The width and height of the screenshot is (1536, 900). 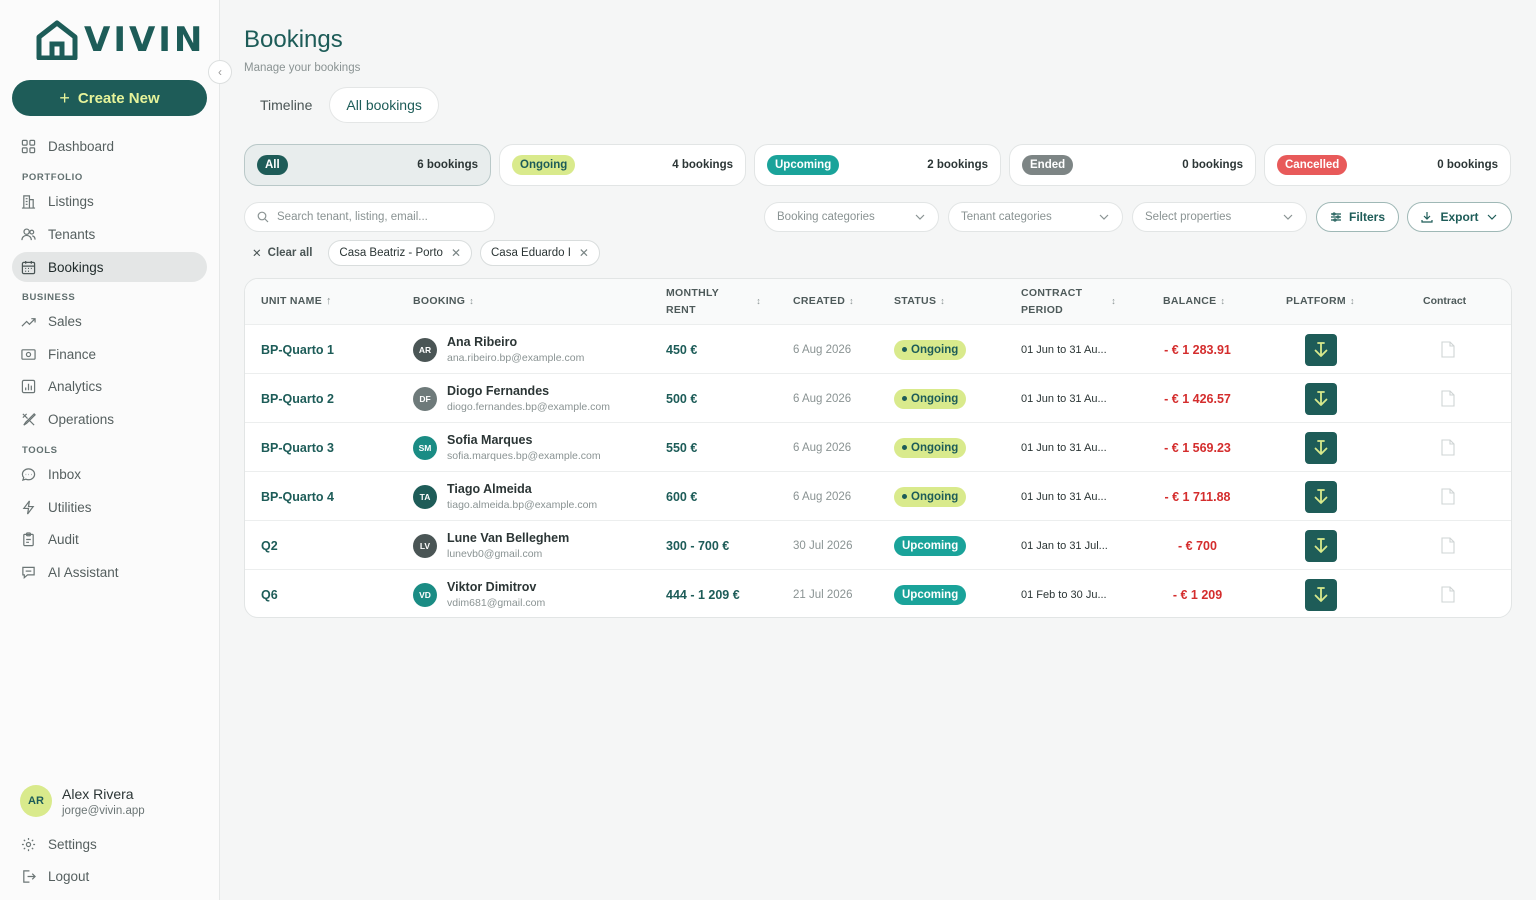 I want to click on sidebar-item-tenants: Tenants, so click(x=109, y=234).